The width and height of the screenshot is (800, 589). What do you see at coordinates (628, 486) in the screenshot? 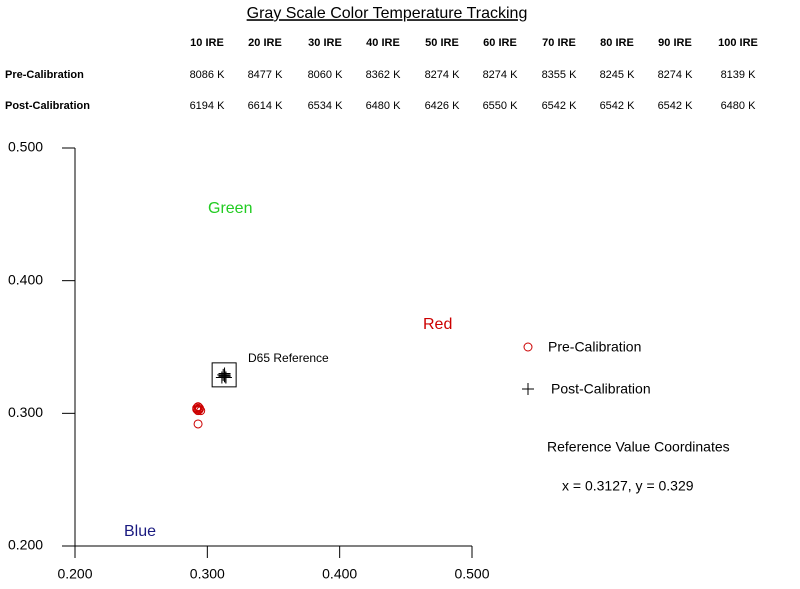
I see `reference-coordinates: x = 0.3127, y = 0.329` at bounding box center [628, 486].